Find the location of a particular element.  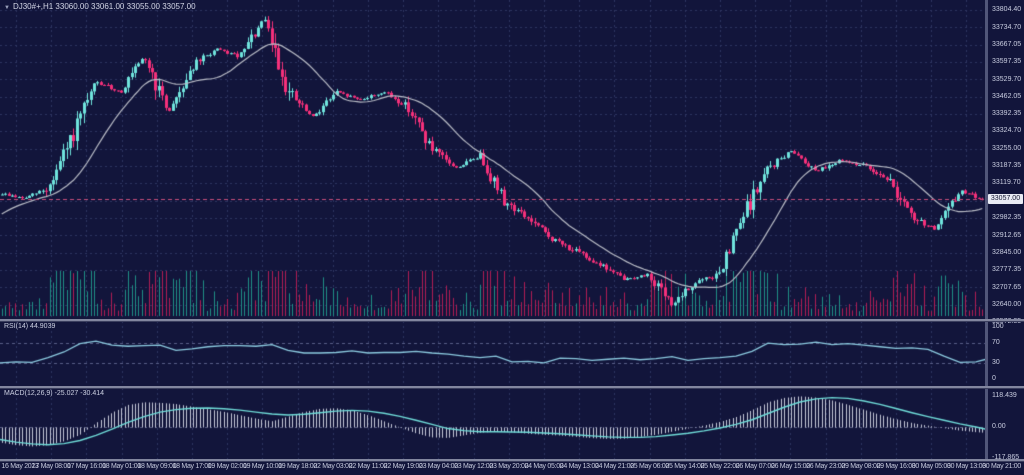

rsi-tick-label: 70 is located at coordinates (996, 342).